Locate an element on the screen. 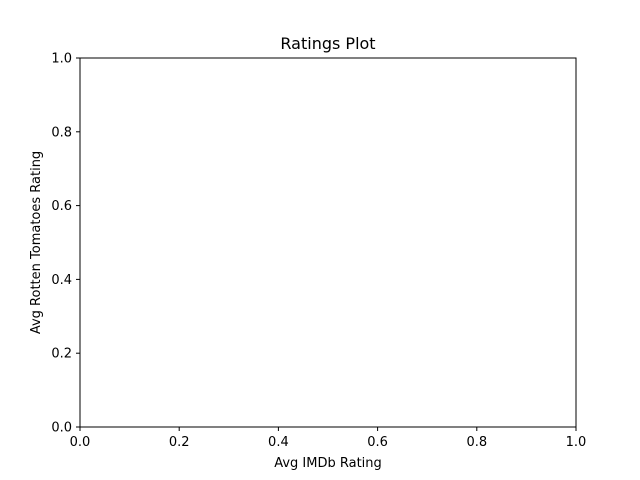  y-tick-label: 0.0 is located at coordinates (61, 428).